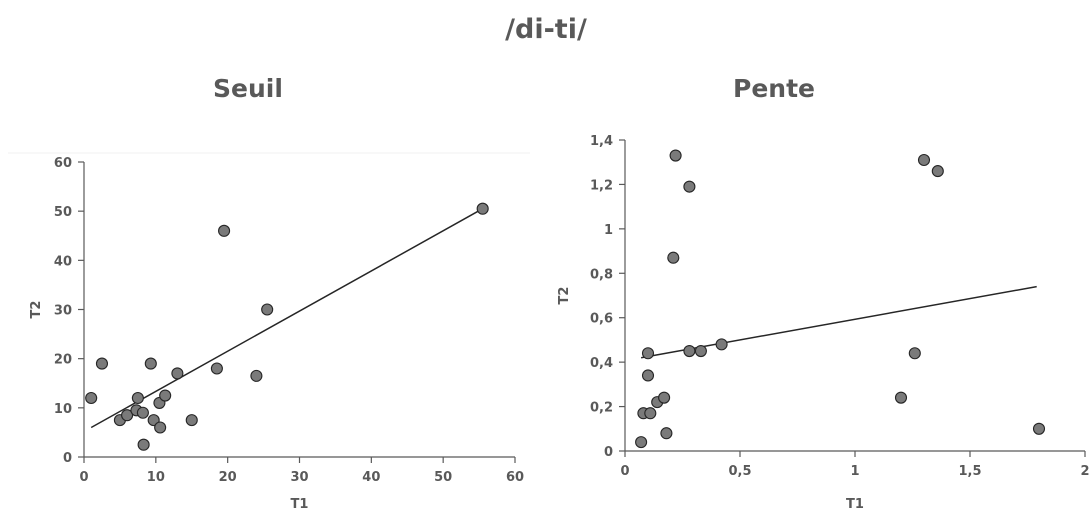  I want to click on y-tick-label-0-6: 60, so click(63, 163).